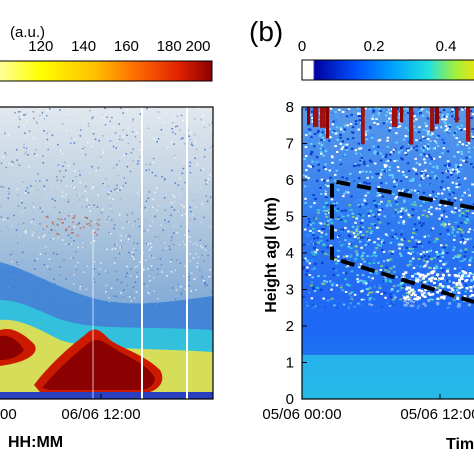  I want to click on x-axis-a-tick-label: 06/06 12:00, so click(100, 414).